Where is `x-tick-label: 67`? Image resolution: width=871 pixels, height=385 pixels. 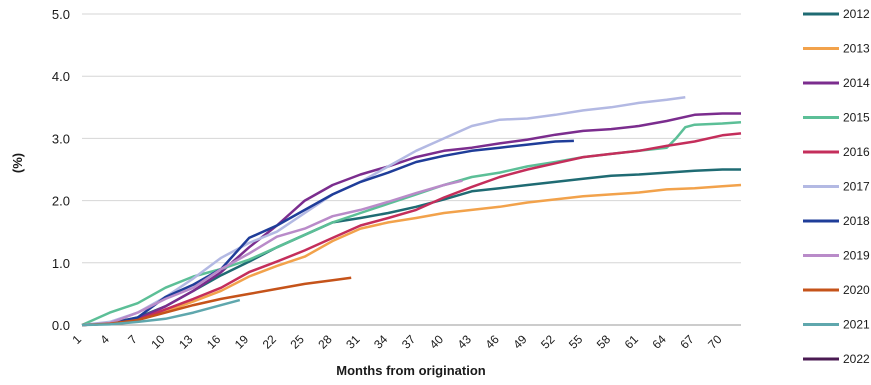
x-tick-label: 67 is located at coordinates (687, 342).